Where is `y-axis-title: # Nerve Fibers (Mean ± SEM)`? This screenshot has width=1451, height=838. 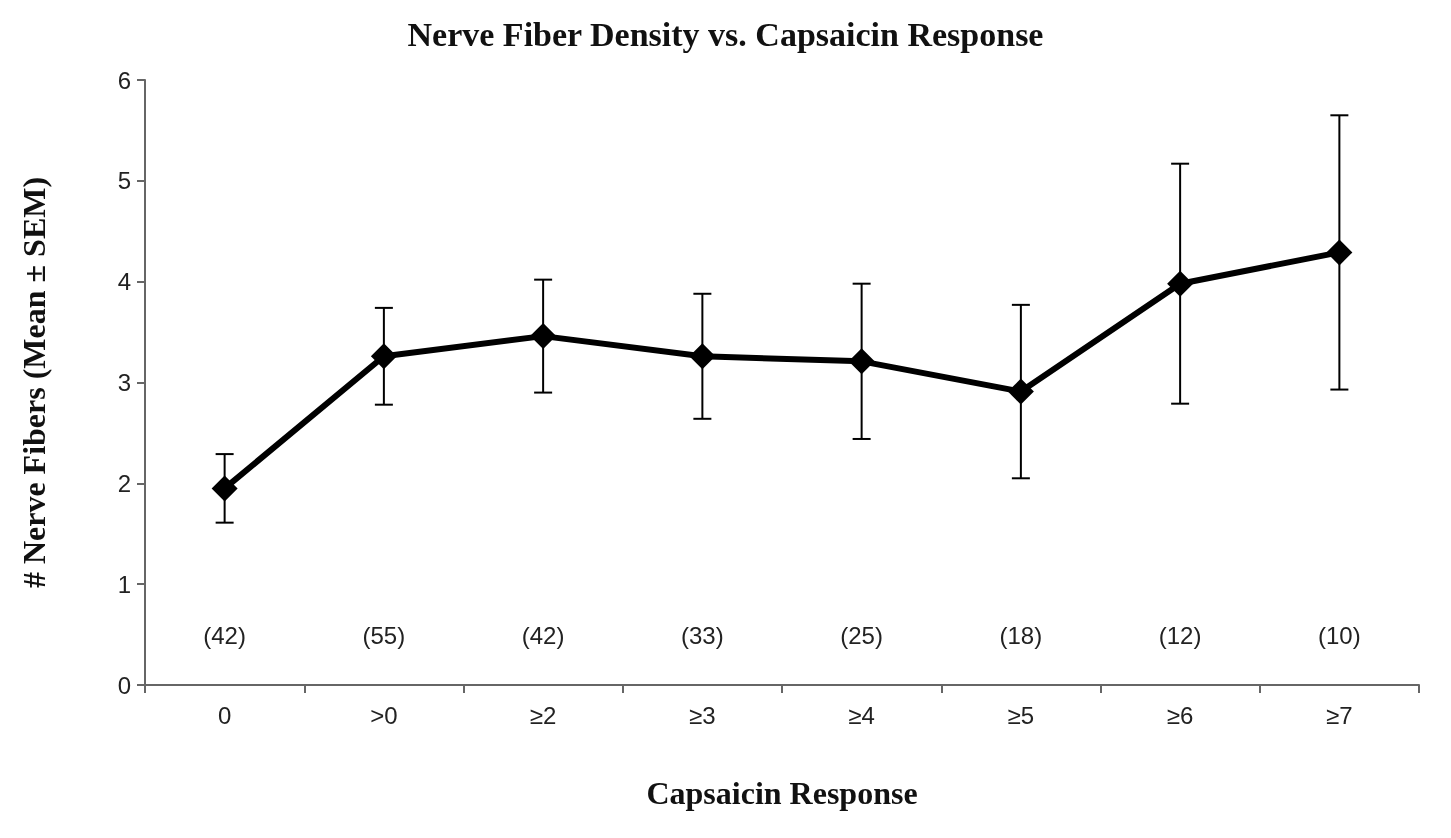 y-axis-title: # Nerve Fibers (Mean ± SEM) is located at coordinates (34, 382).